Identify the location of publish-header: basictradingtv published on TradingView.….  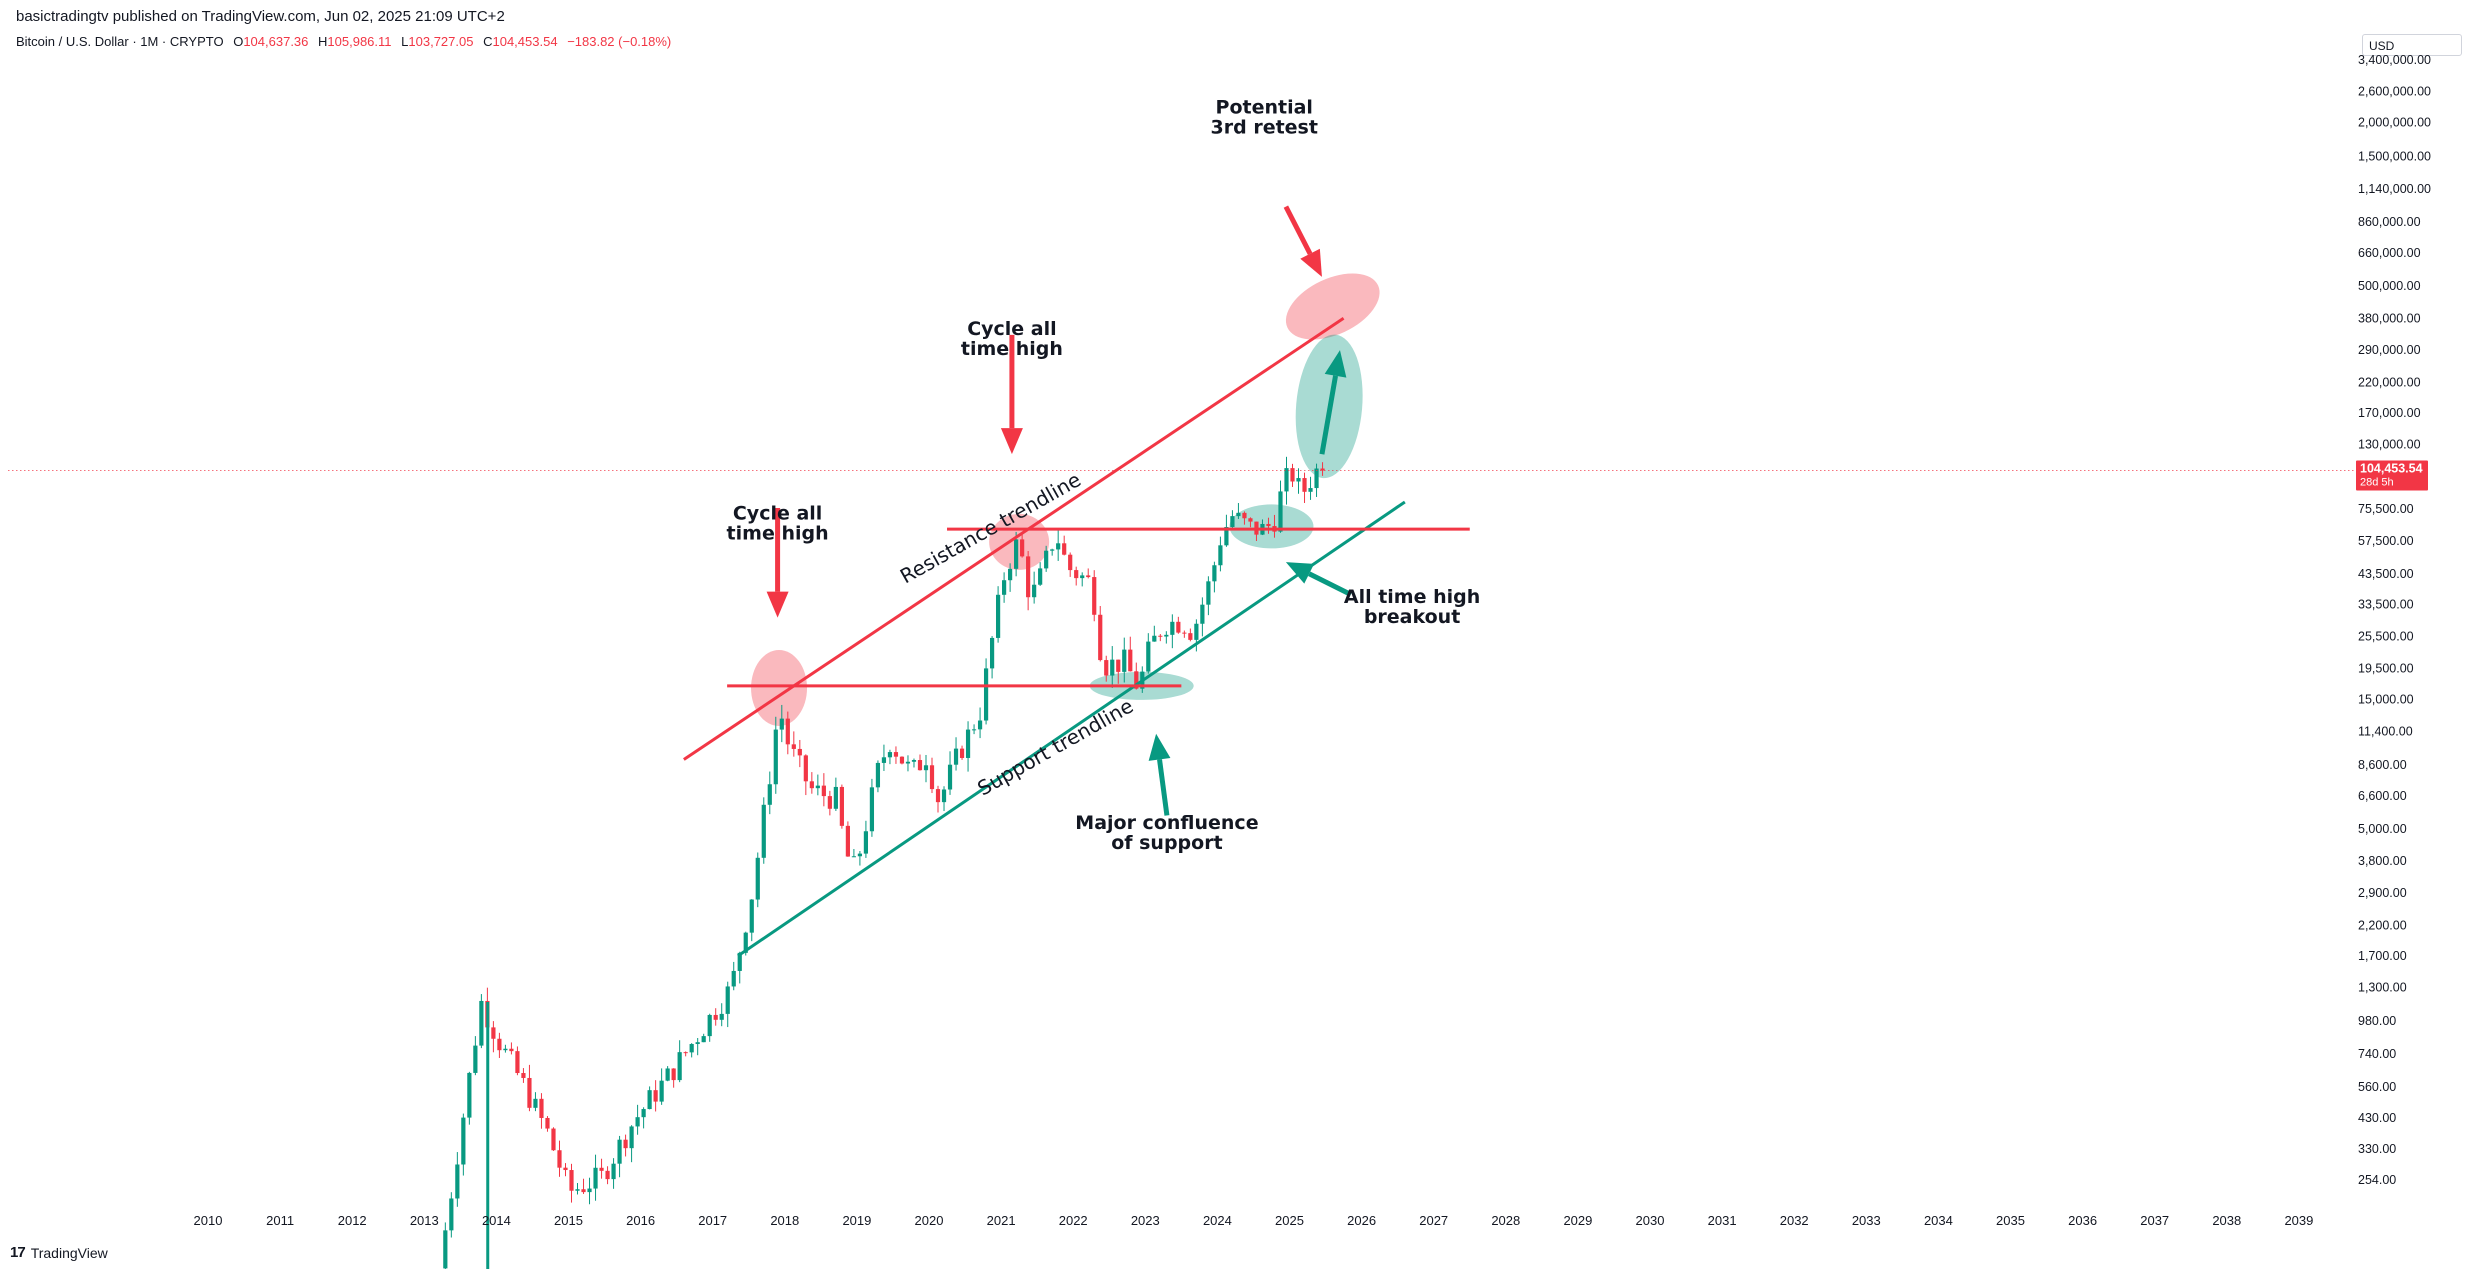
(260, 16).